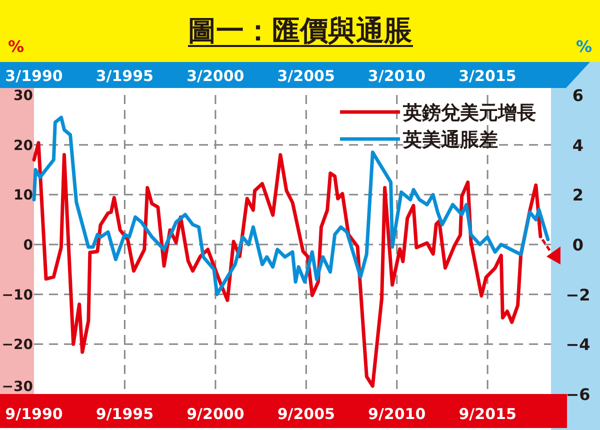 This screenshot has width=600, height=430. Describe the element at coordinates (16, 46) in the screenshot. I see `y2-axis-title: %` at that location.